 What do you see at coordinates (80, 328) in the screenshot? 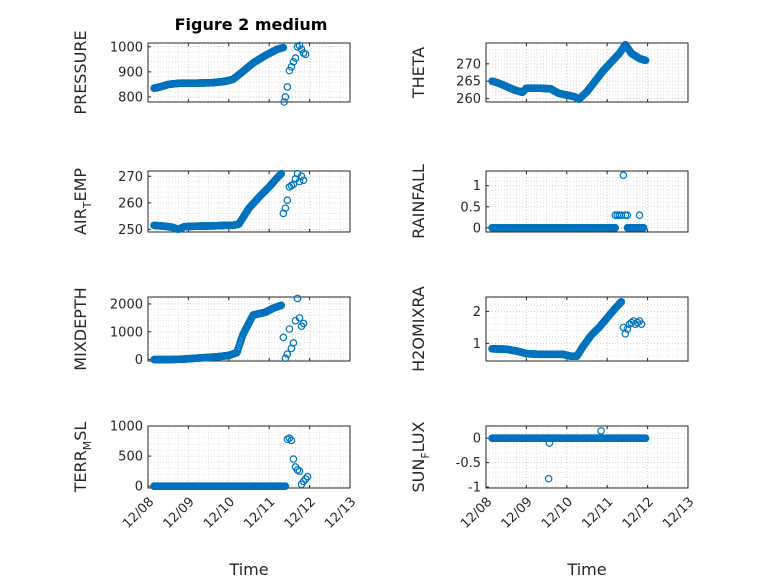
I see `y-axis-label: MIXDEPTH` at bounding box center [80, 328].